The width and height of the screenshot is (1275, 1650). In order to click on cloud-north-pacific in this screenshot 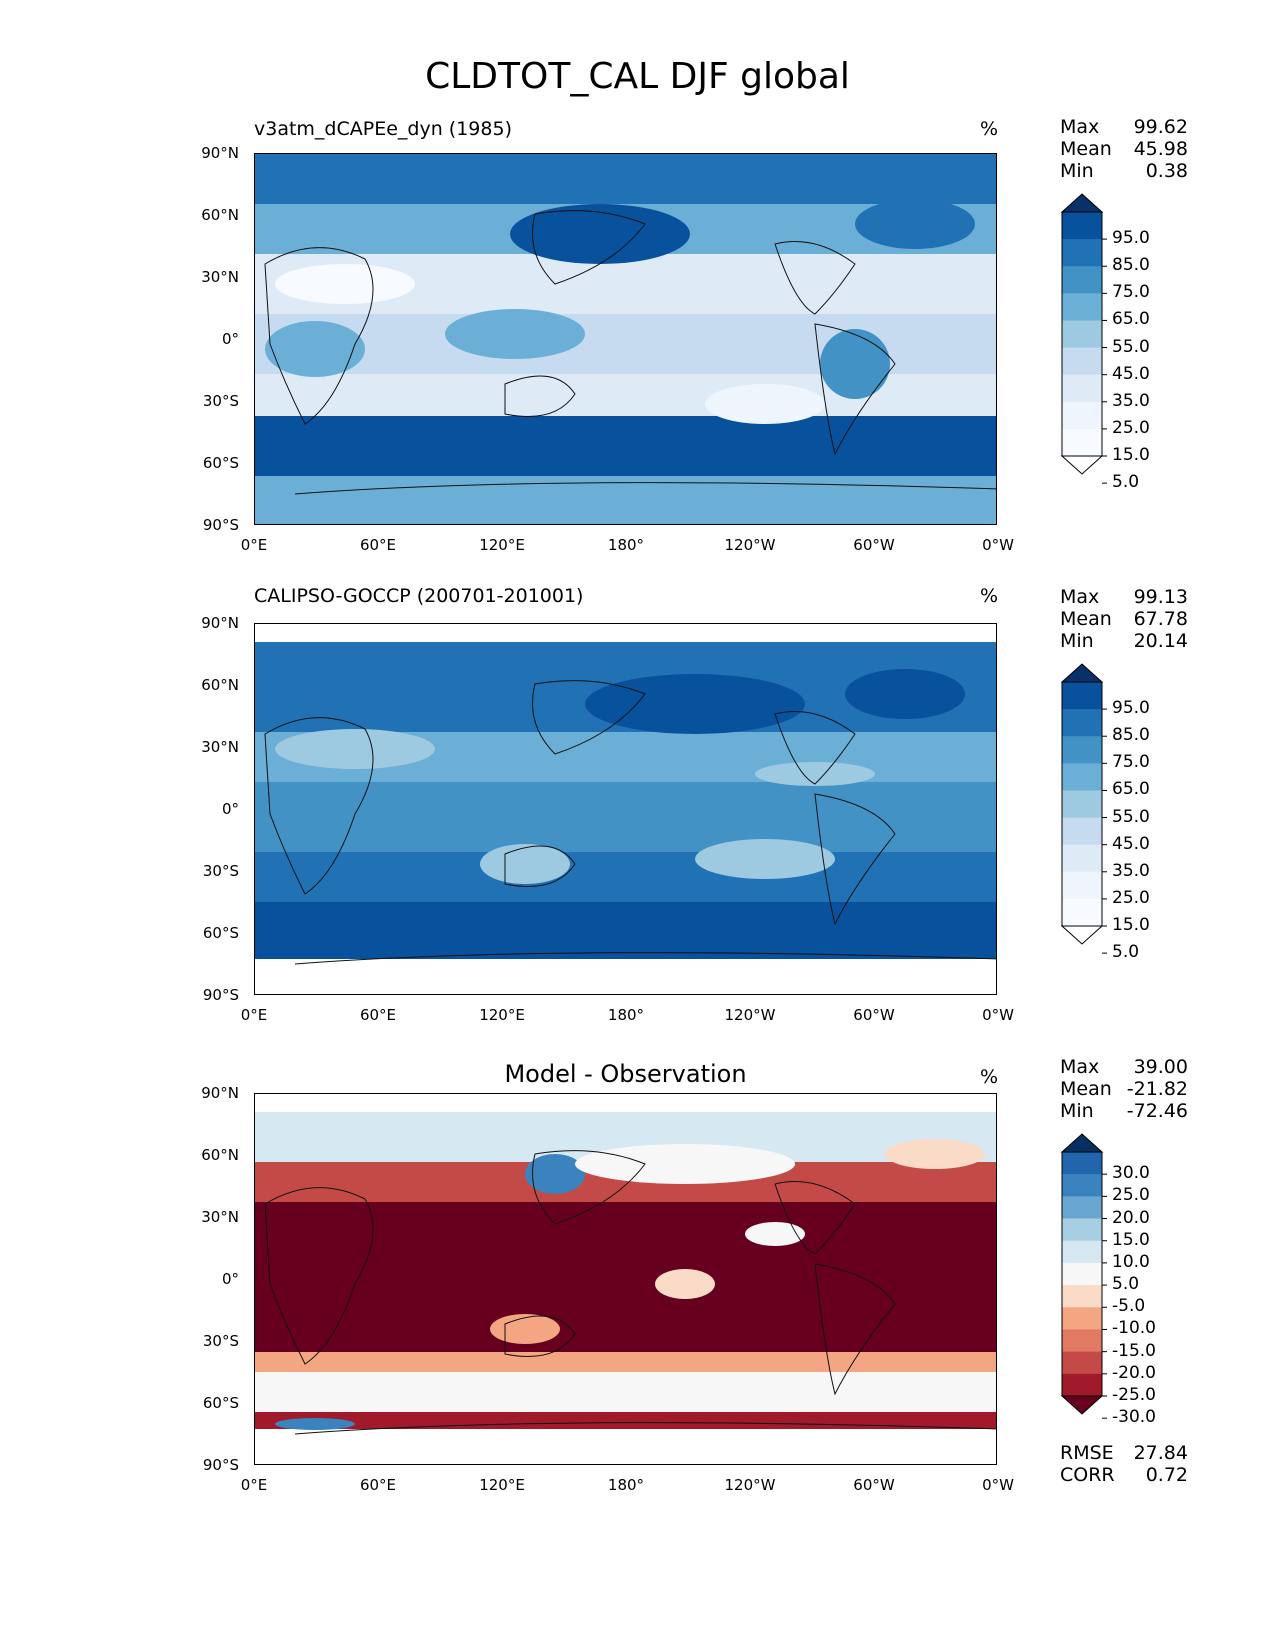, I will do `click(600, 234)`.